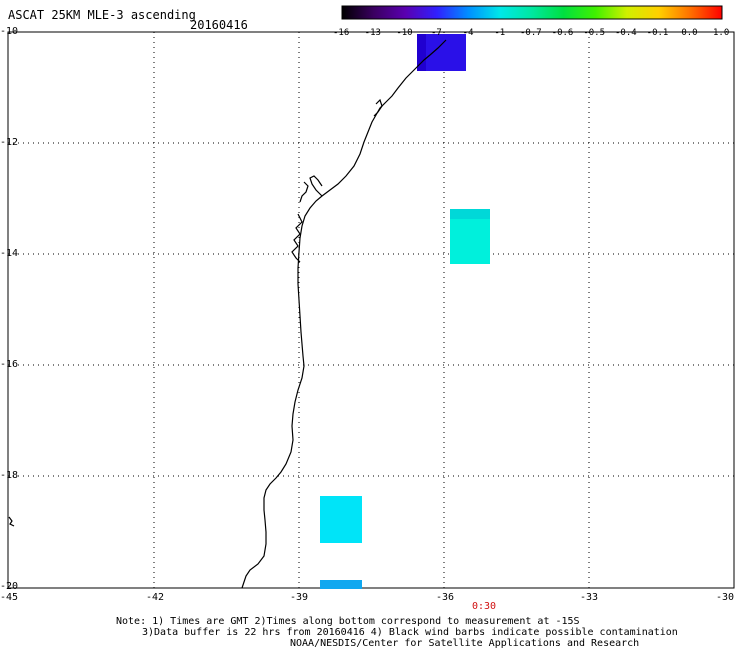  What do you see at coordinates (102, 15) in the screenshot?
I see `map-title: ASCAT 25KM MLE-3 ascending` at bounding box center [102, 15].